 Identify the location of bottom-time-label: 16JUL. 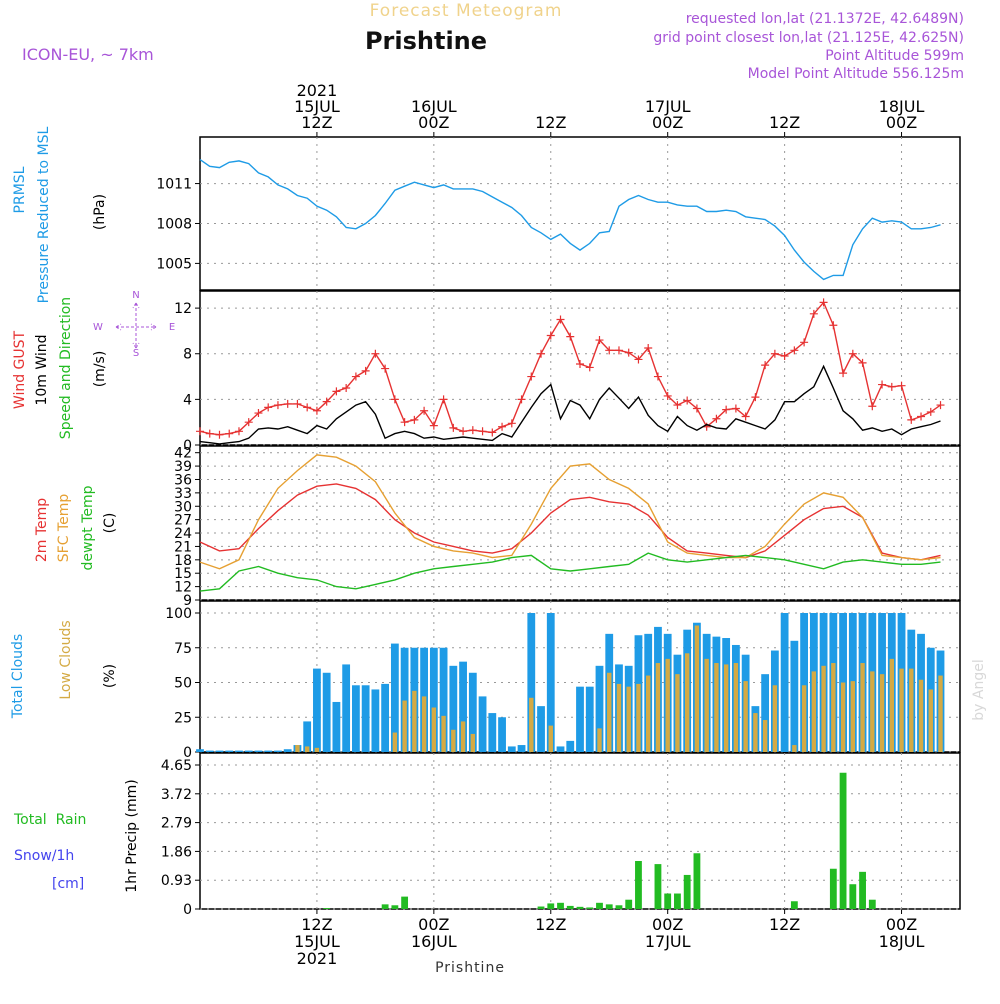
(434, 941).